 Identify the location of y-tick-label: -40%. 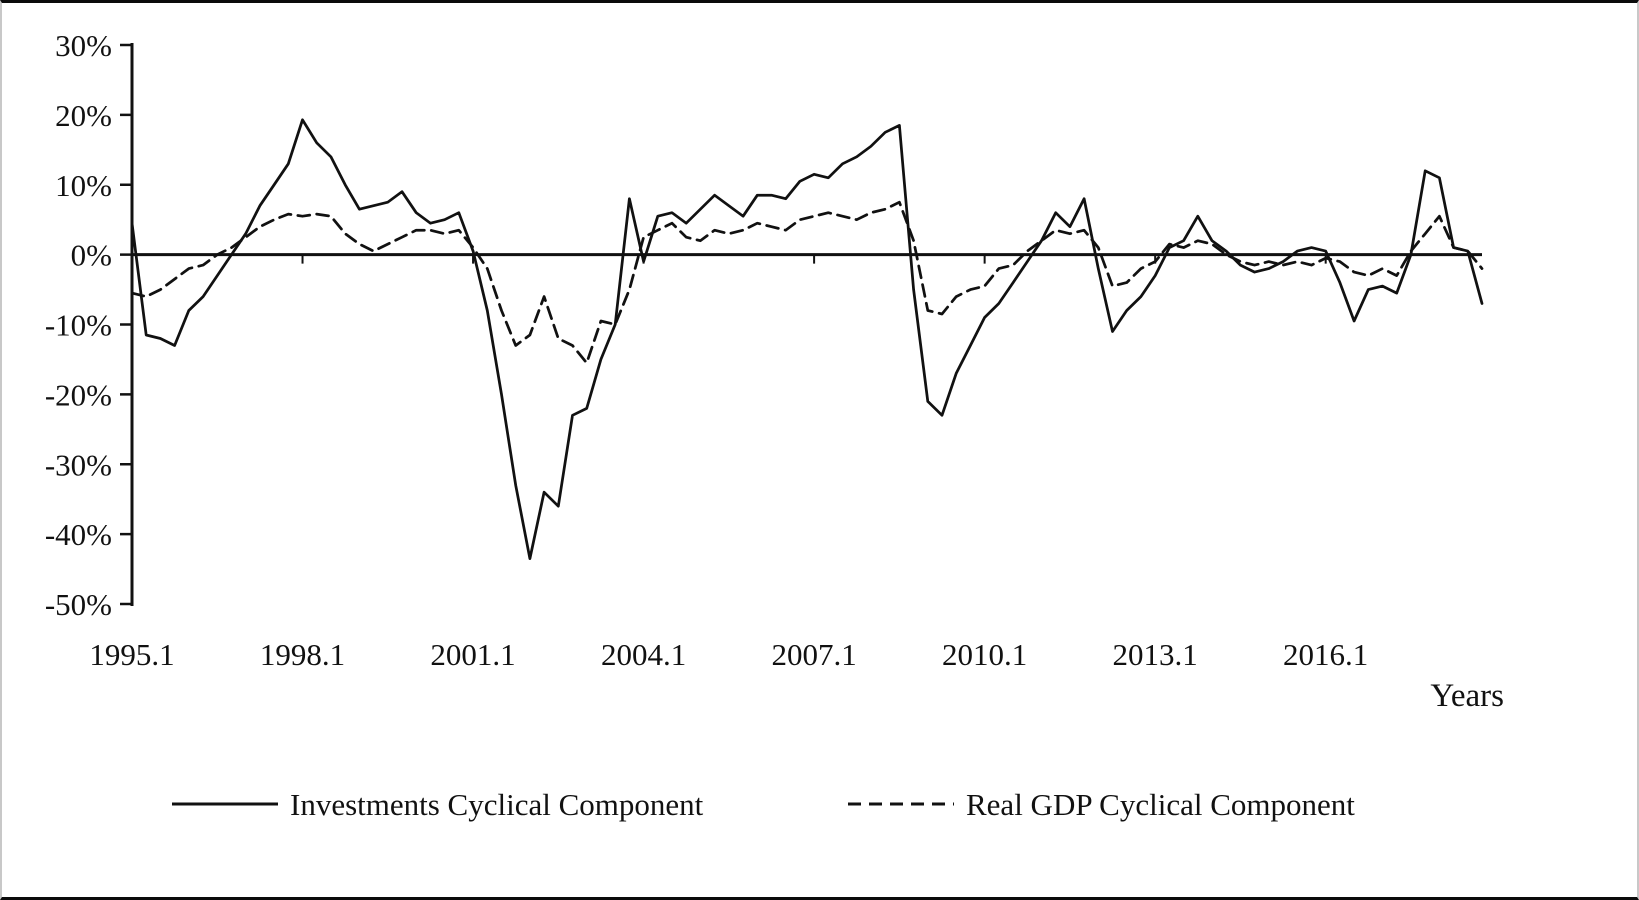
(78, 534).